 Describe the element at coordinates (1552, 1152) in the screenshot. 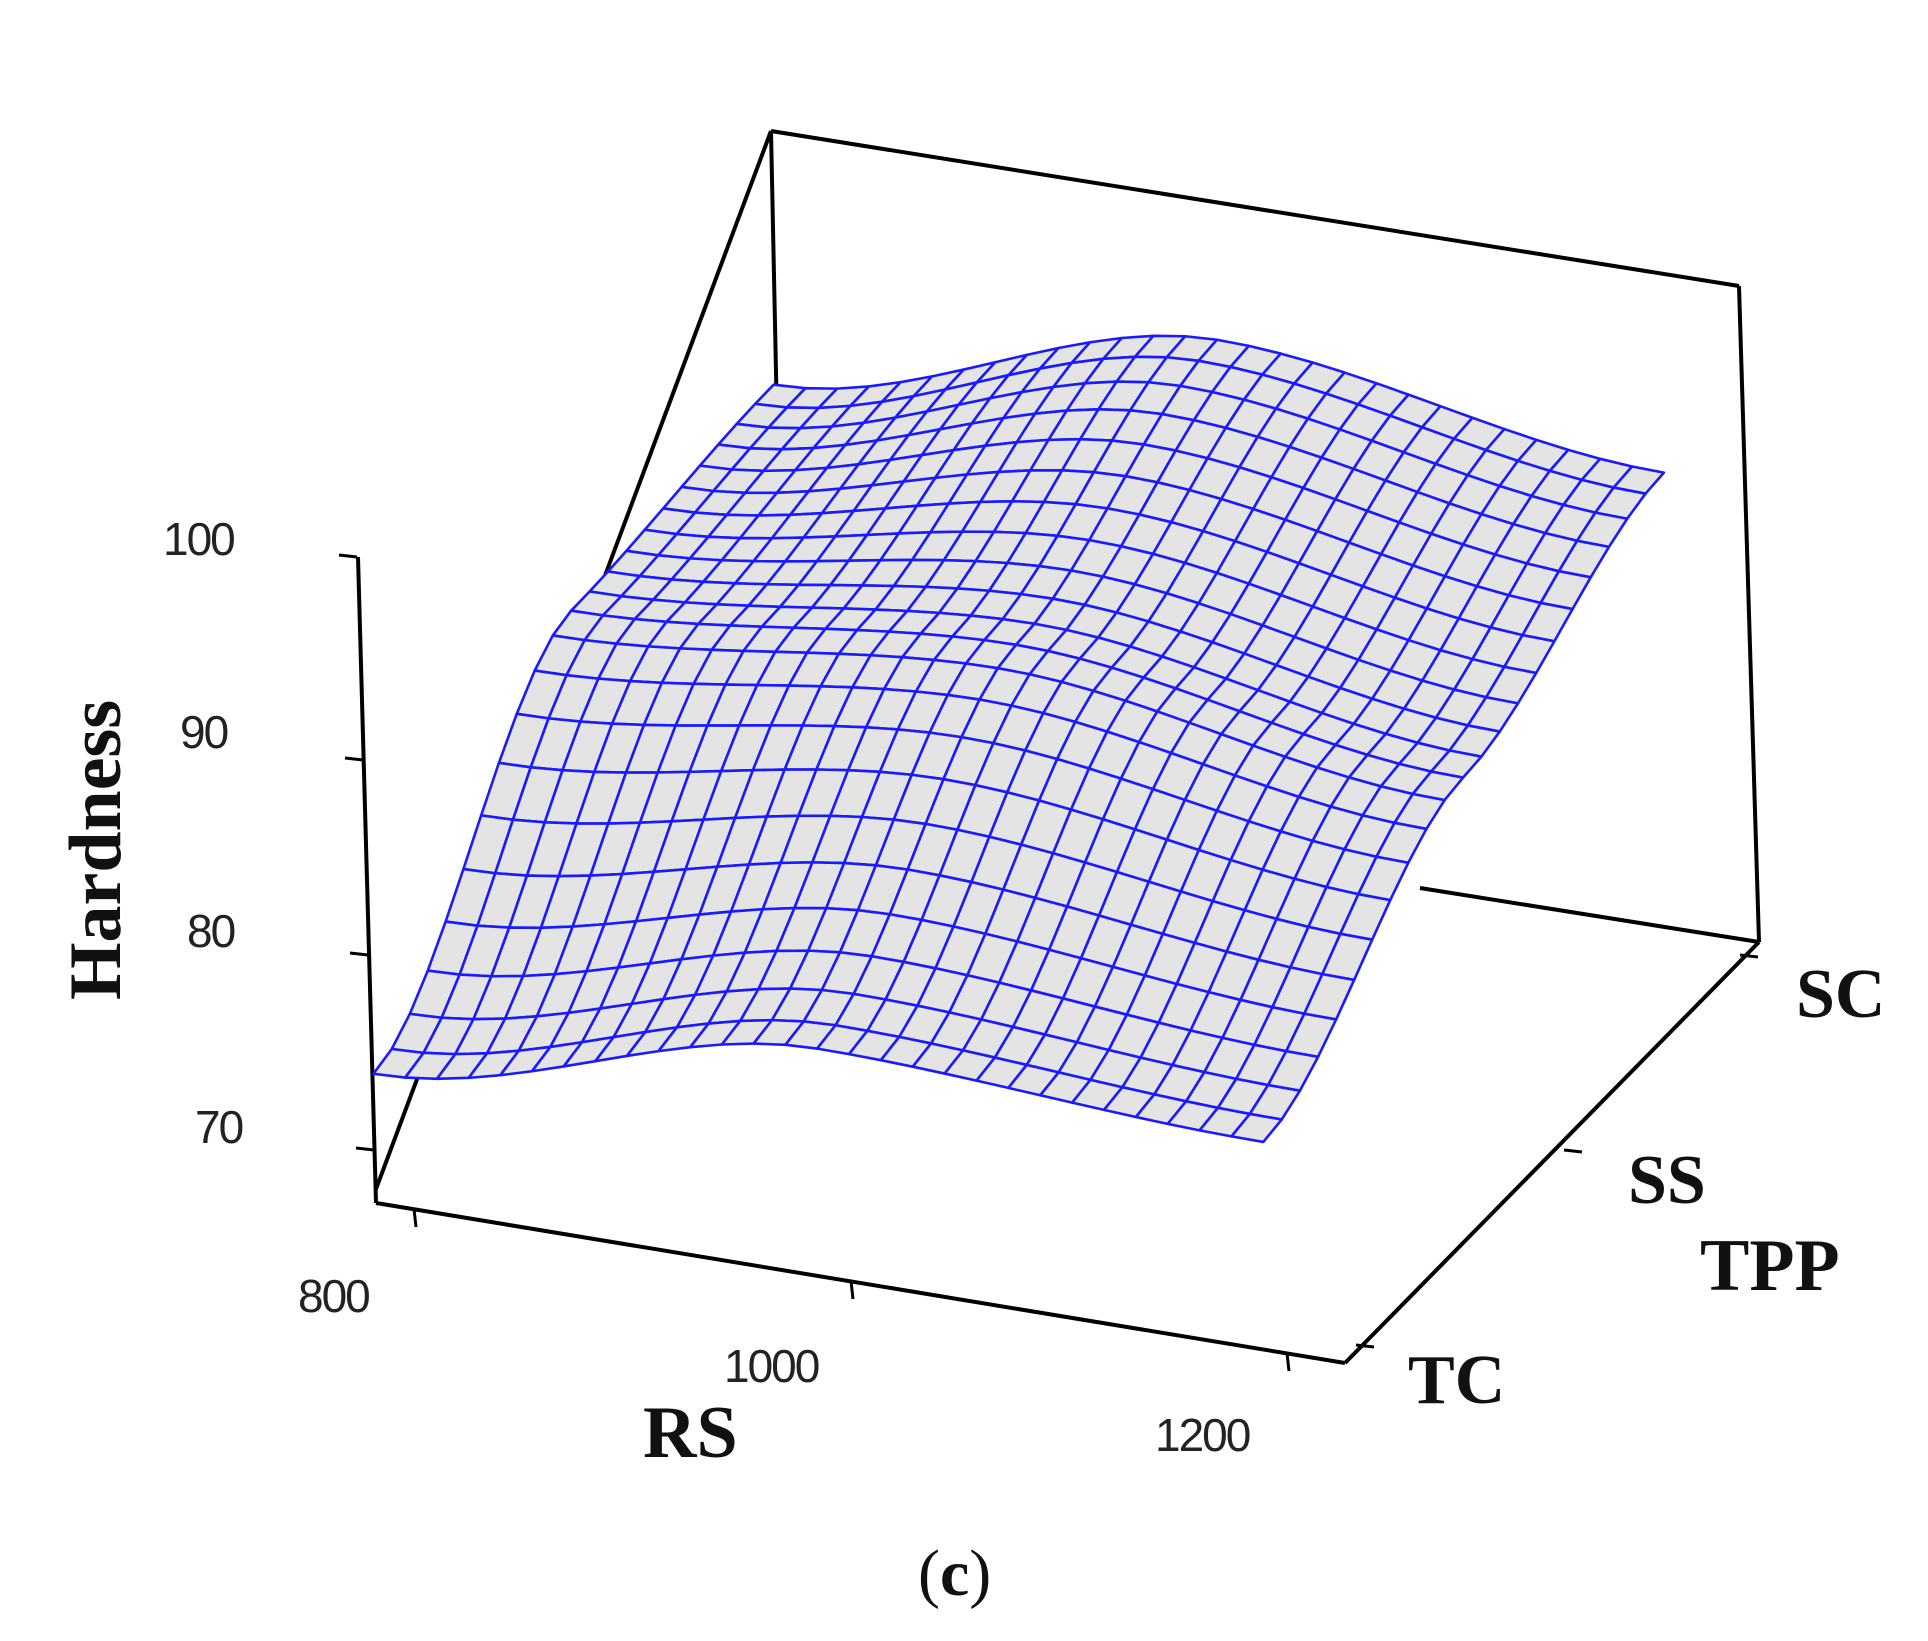

I see `y-axis` at that location.